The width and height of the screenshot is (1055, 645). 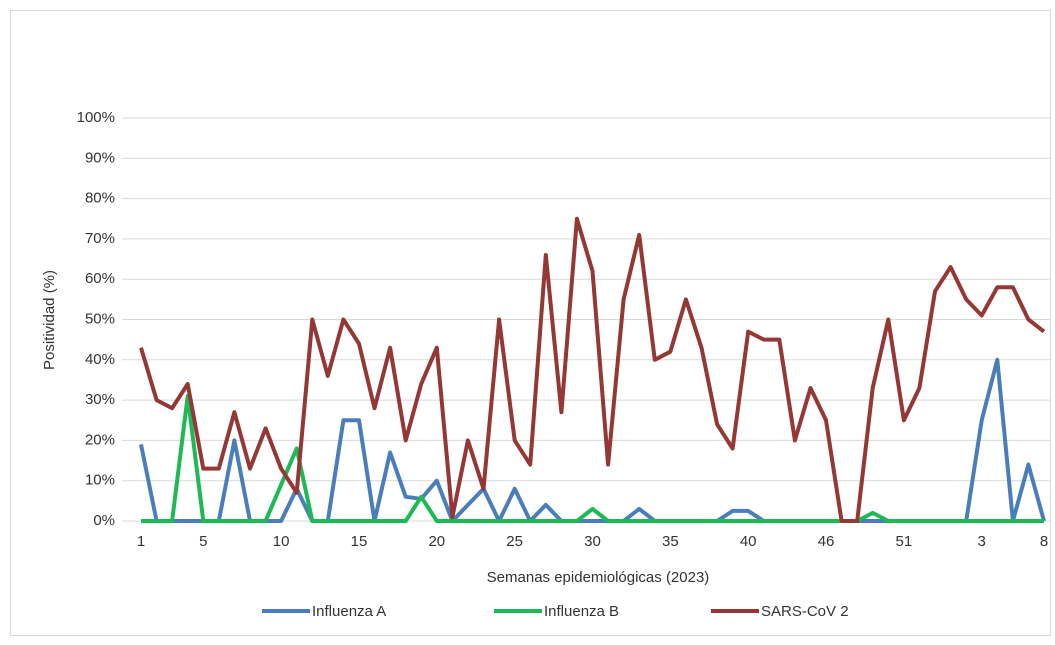 I want to click on x-tick-label: 1, so click(x=141, y=541).